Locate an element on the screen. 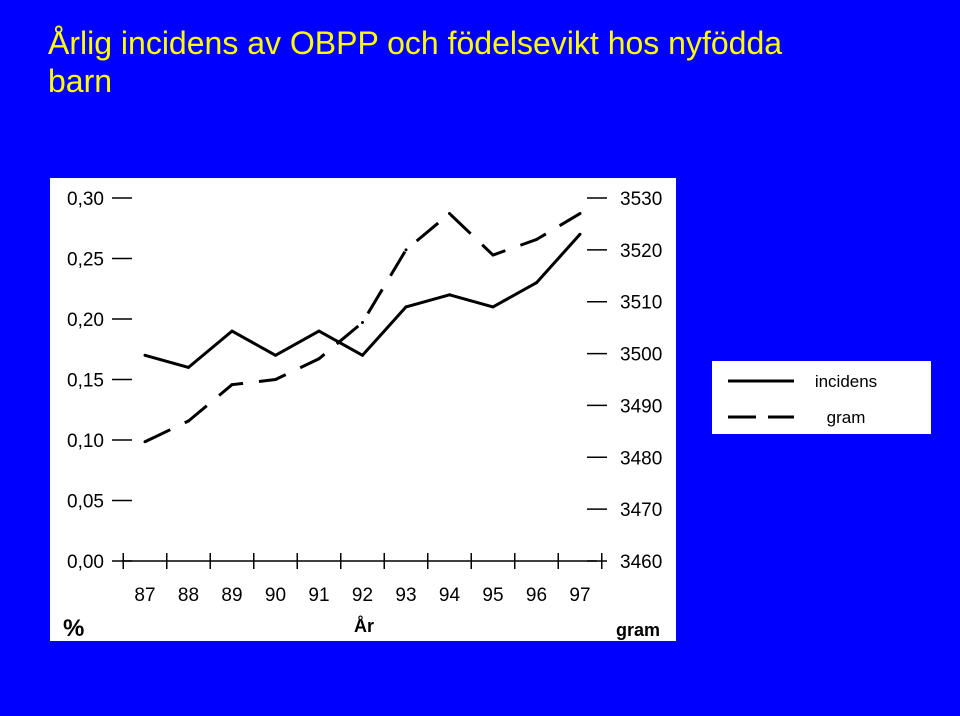  left-tick-label: 0,25 is located at coordinates (85, 260).